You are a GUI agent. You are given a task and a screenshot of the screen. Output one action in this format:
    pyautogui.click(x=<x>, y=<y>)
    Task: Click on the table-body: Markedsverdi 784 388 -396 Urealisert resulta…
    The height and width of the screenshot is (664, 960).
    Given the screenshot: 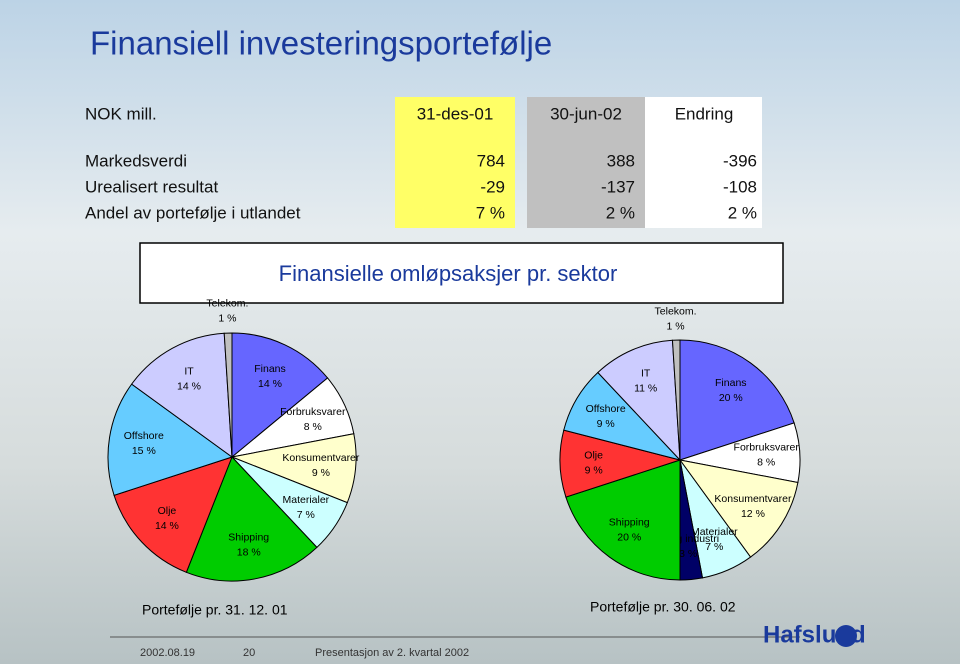 What is the action you would take?
    pyautogui.click(x=421, y=186)
    